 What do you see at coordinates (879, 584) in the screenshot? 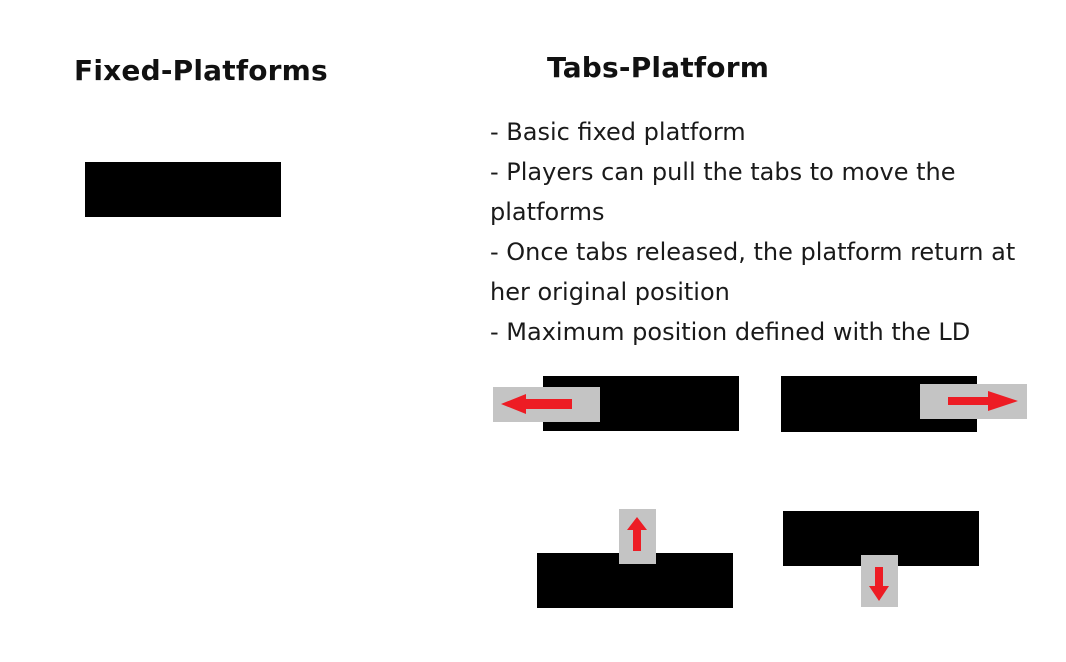
I see `arrow-down-icon` at bounding box center [879, 584].